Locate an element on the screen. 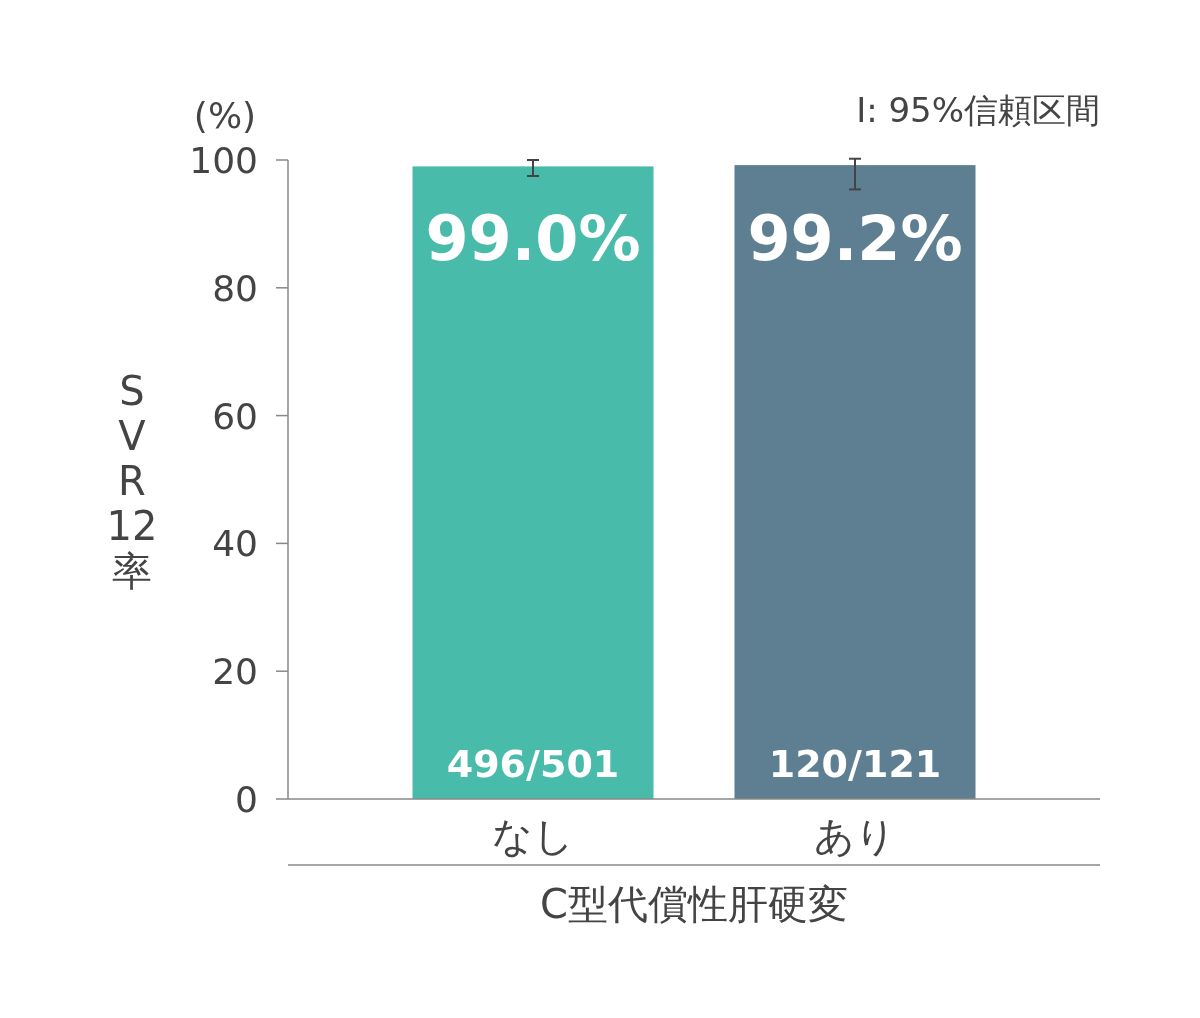  text: I: 95%信頼区間 is located at coordinates (978, 110).